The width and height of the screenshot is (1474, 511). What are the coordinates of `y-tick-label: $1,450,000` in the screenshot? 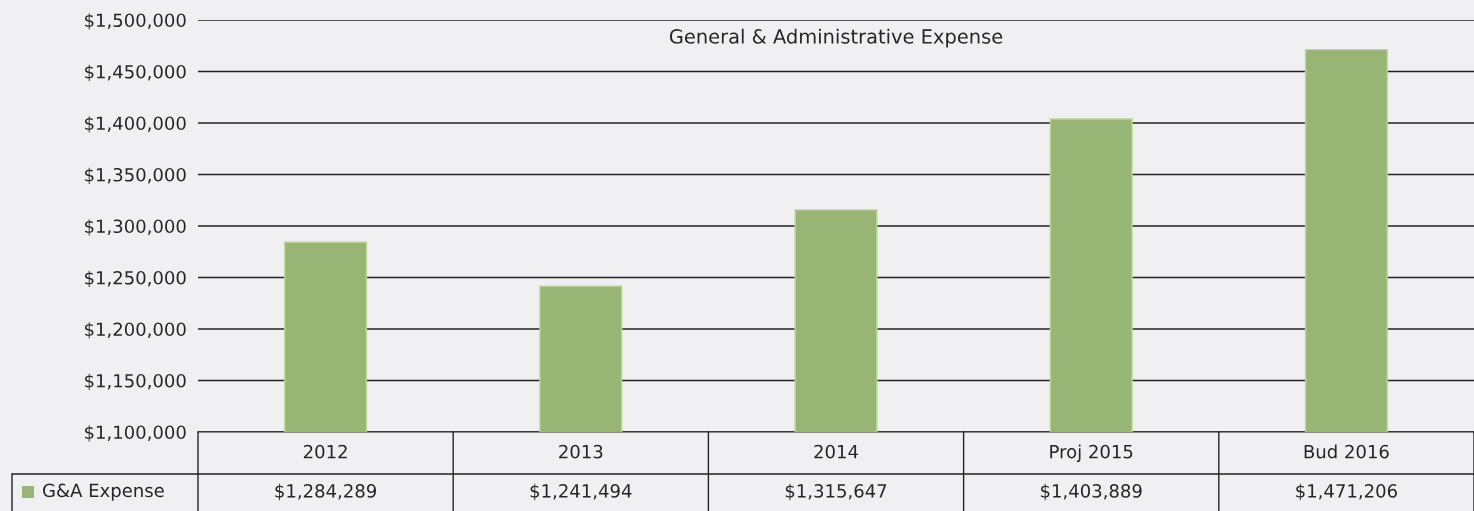 It's located at (135, 73).